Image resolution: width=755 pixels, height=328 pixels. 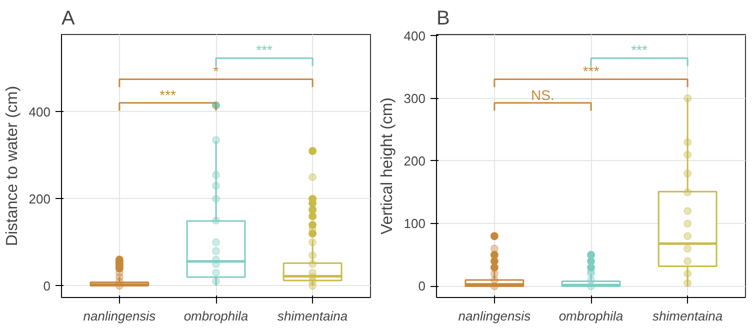 I want to click on annotation: NS., so click(x=542, y=94).